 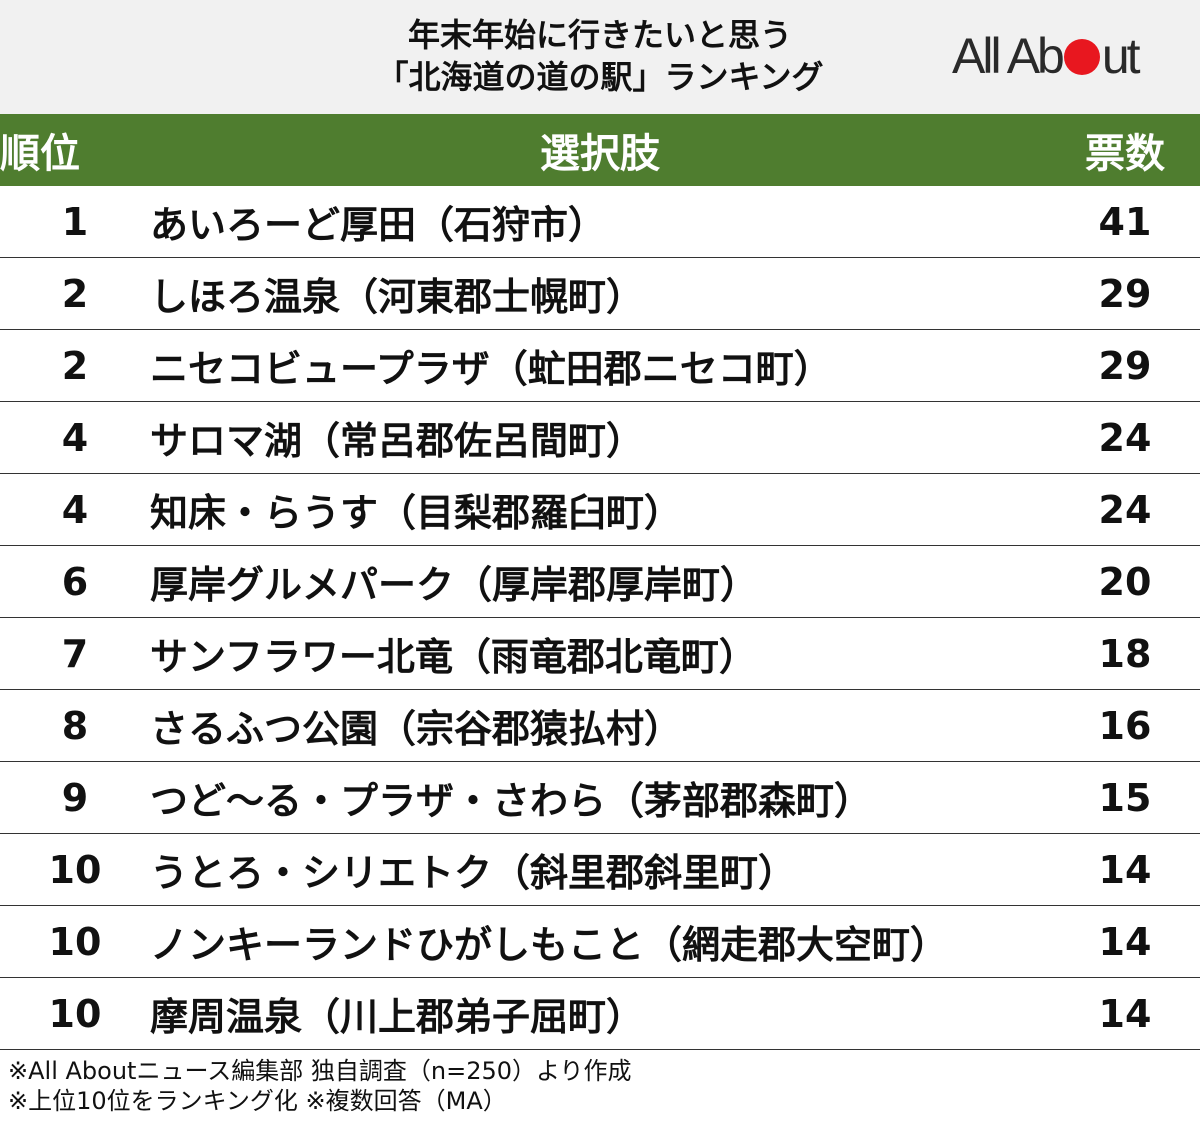 I want to click on title-line-2: 「北海道の道の駅」ランキング, so click(x=600, y=77).